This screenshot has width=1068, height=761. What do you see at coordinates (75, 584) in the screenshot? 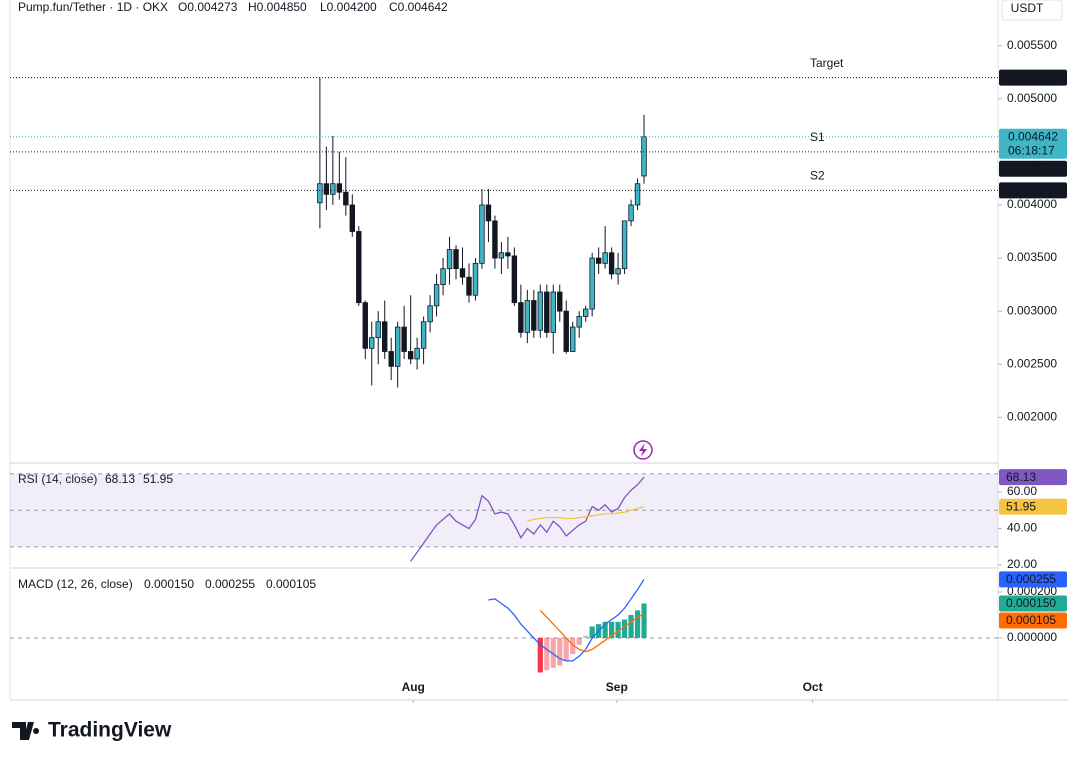
I see `macd-title: MACD (12, 26, close)` at bounding box center [75, 584].